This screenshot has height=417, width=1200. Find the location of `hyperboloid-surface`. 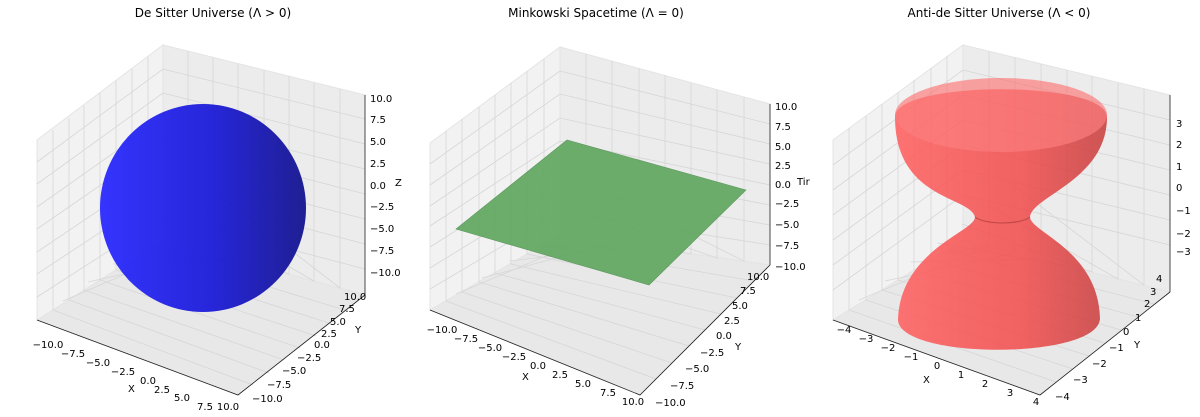

hyperboloid-surface is located at coordinates (1001, 214).